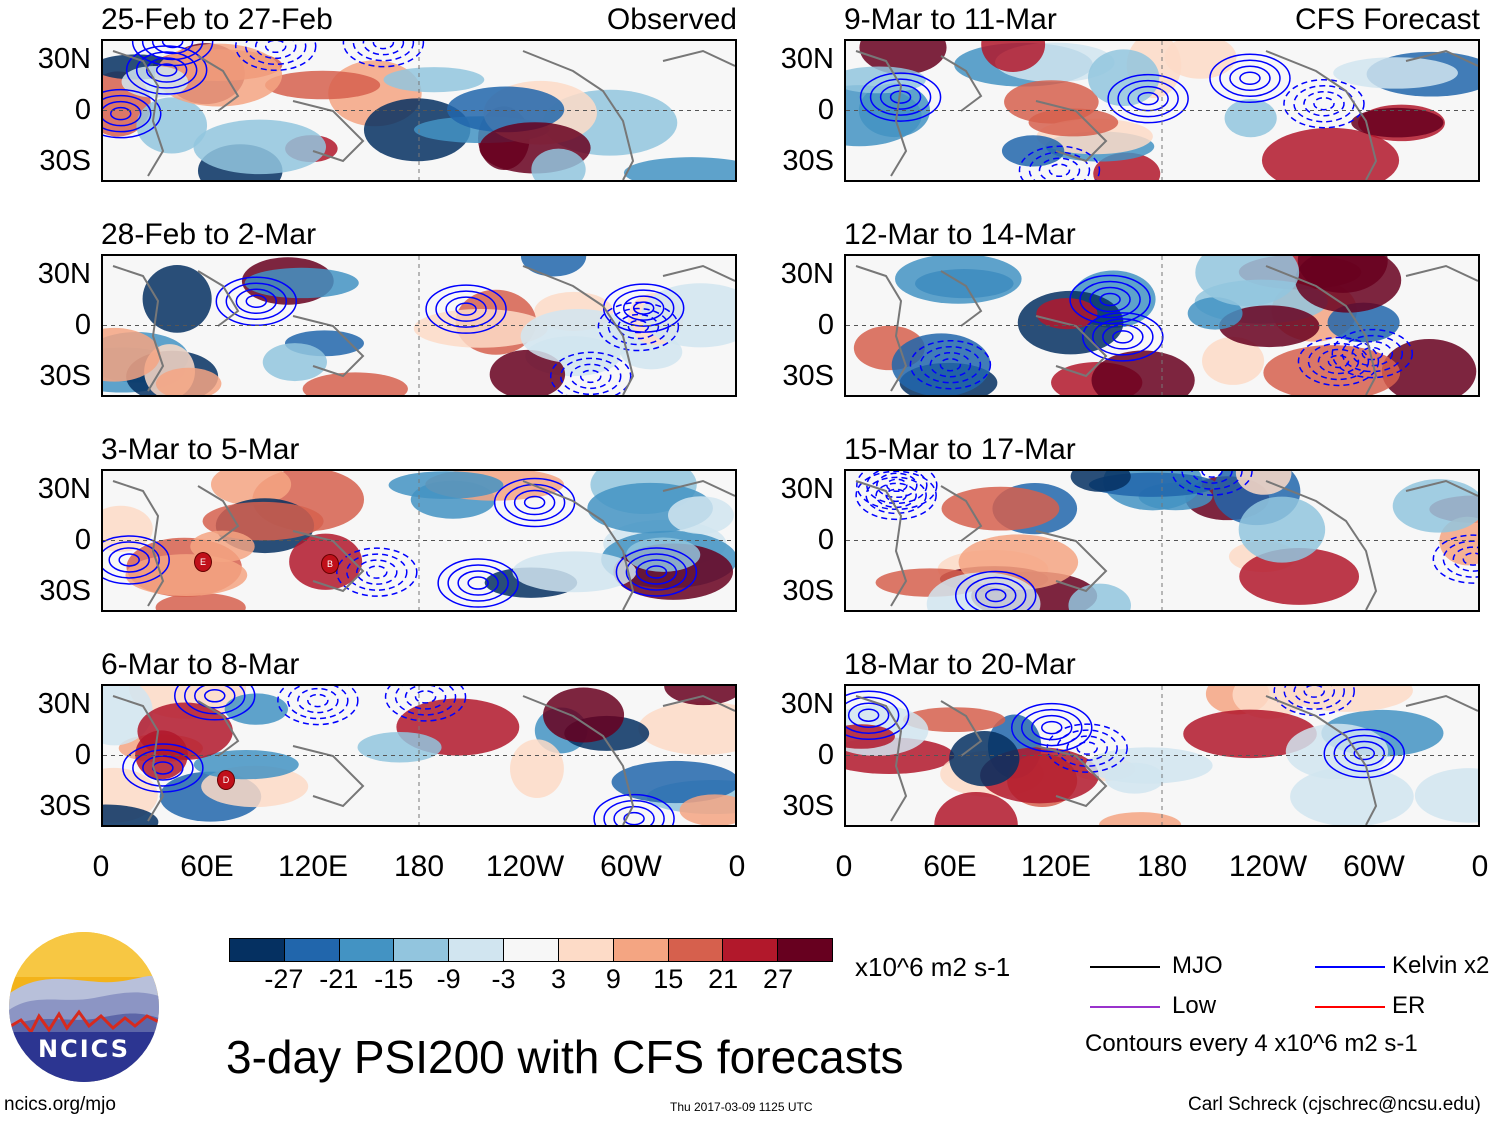 This screenshot has width=1510, height=1121. What do you see at coordinates (419, 325) in the screenshot?
I see `map-panel` at bounding box center [419, 325].